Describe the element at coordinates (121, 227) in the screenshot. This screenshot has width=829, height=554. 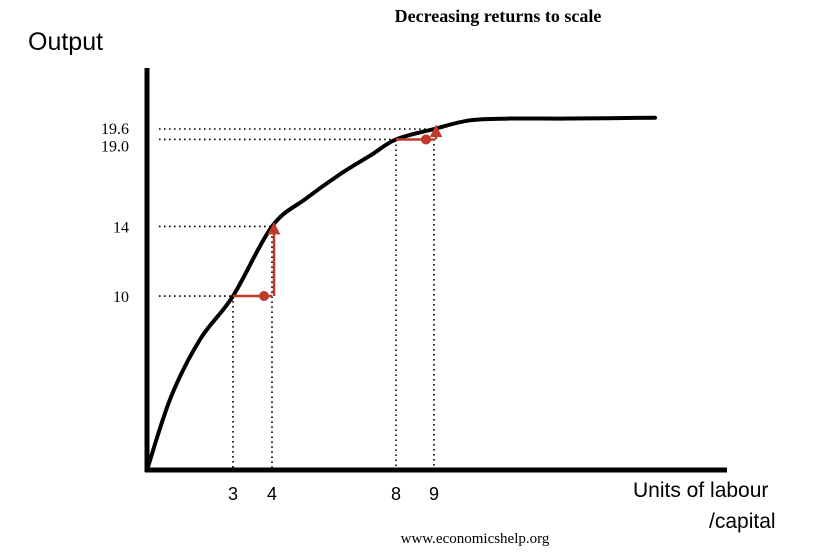
I see `y-tick-label: 14` at that location.